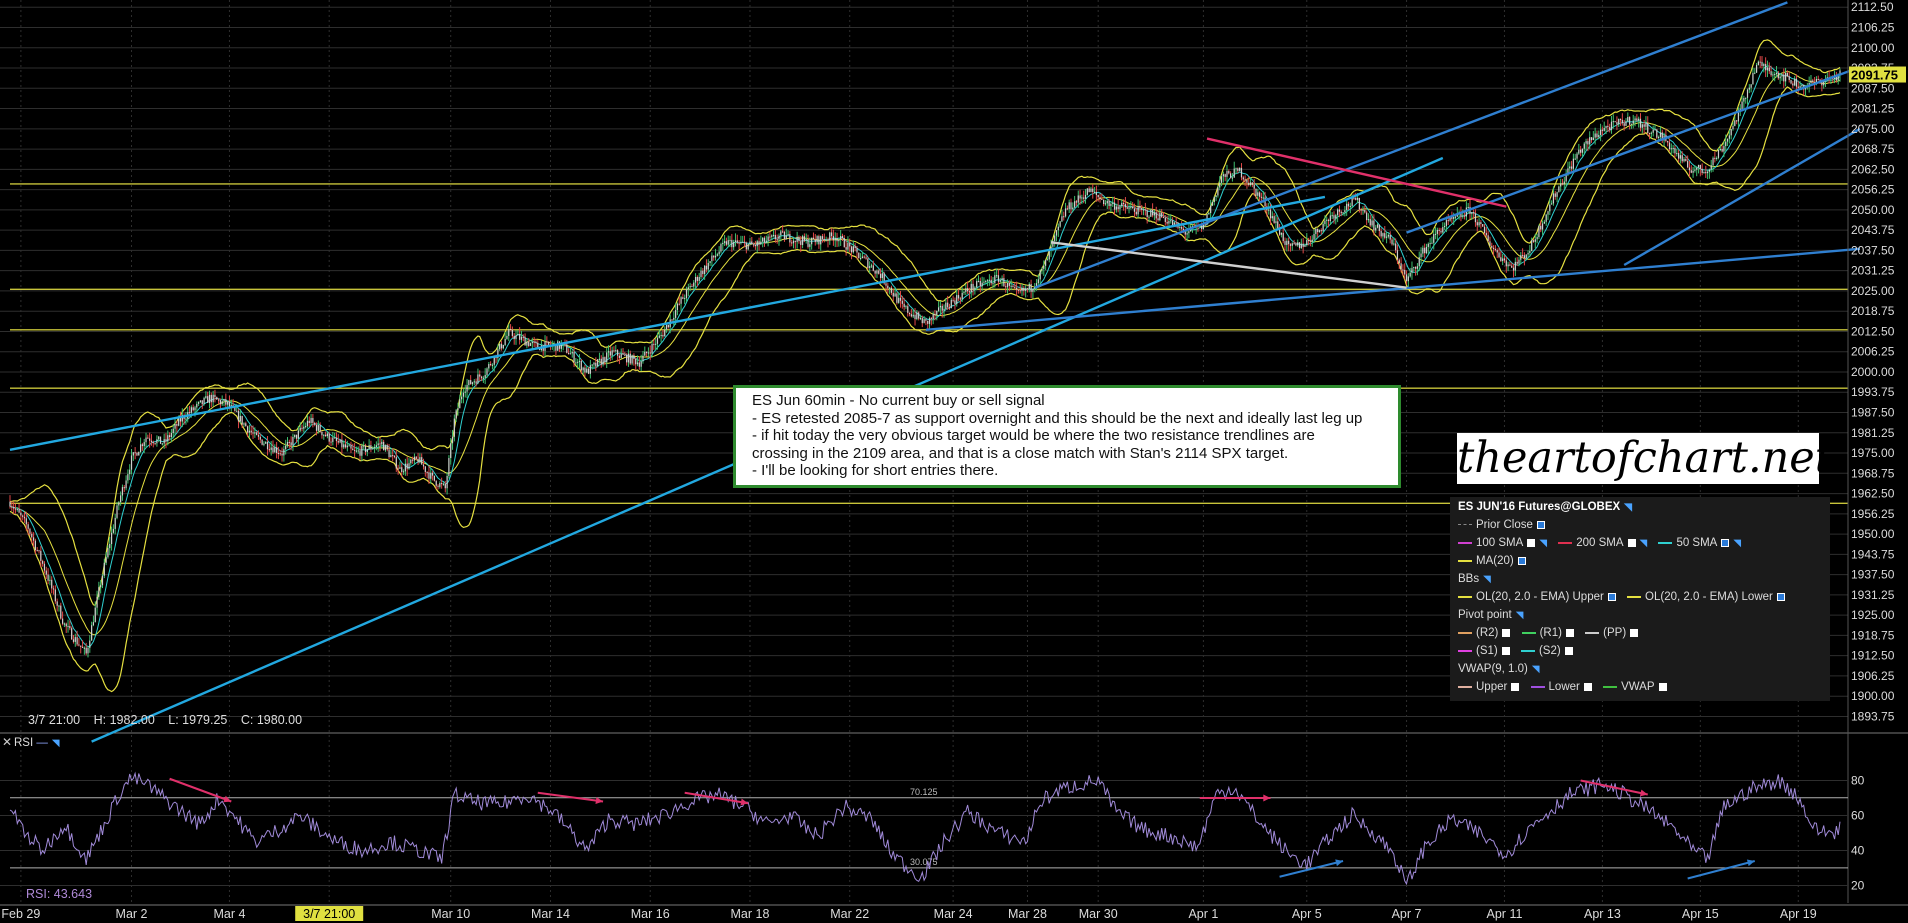 The image size is (1908, 923). What do you see at coordinates (1547, 633) in the screenshot?
I see `legend-r1: (R1)` at bounding box center [1547, 633].